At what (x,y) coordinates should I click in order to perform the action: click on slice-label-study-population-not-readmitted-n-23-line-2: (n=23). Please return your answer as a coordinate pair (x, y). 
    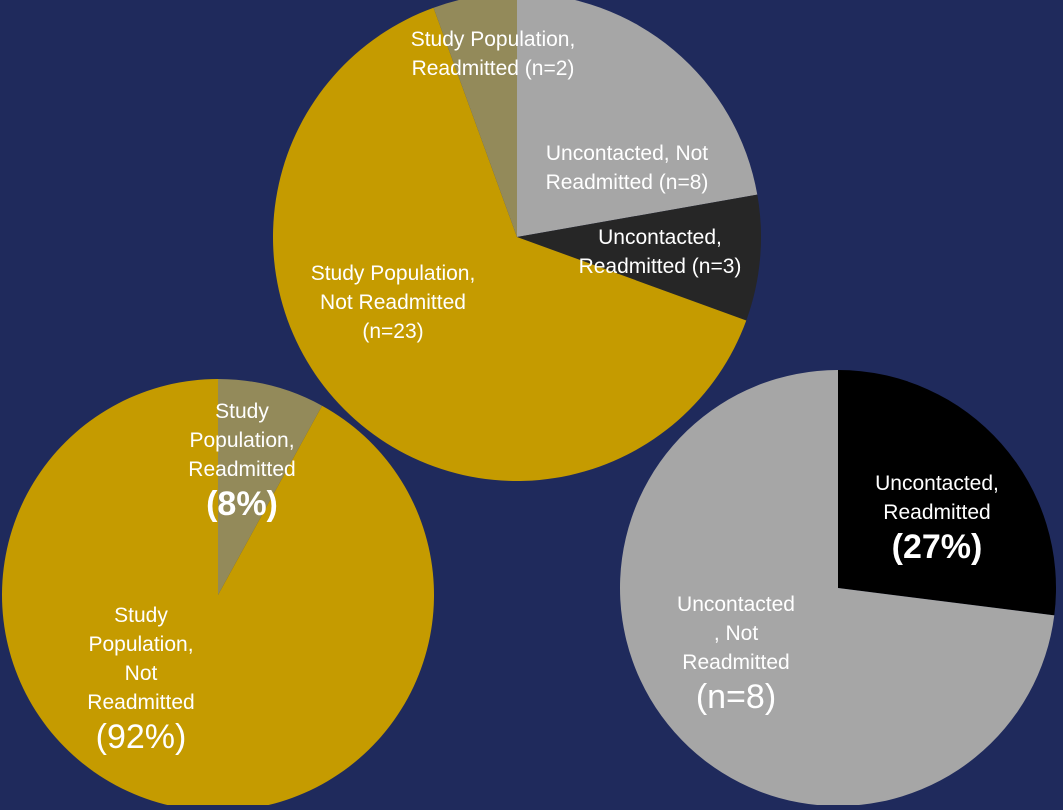
    Looking at the image, I should click on (392, 331).